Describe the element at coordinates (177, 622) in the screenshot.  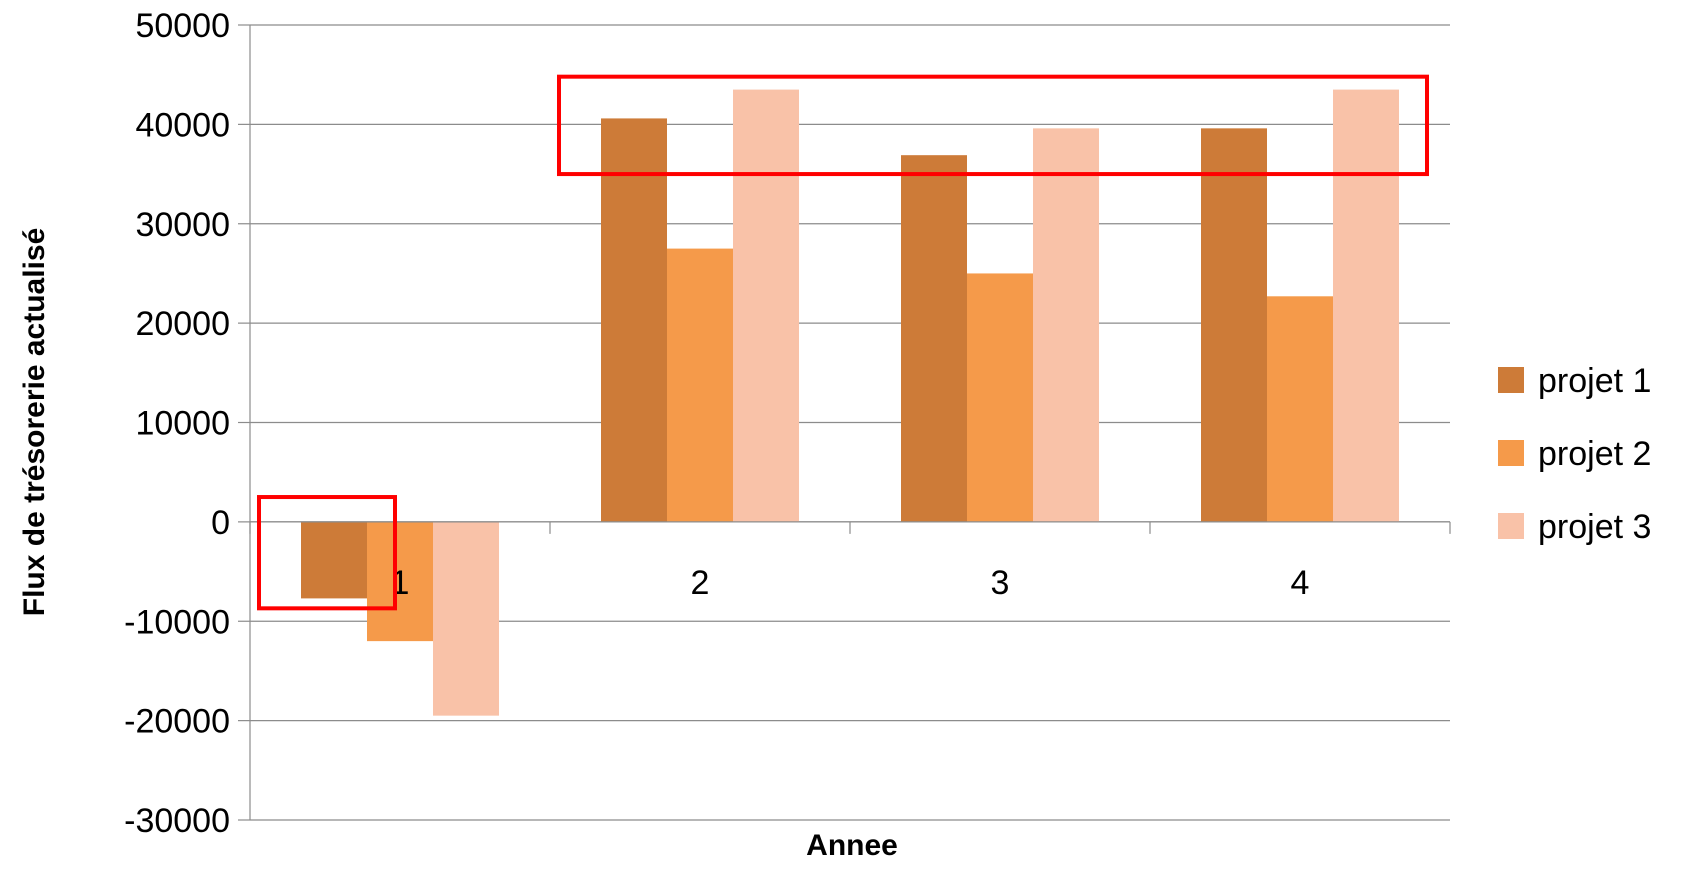
I see `y-tick-label: -10000` at that location.